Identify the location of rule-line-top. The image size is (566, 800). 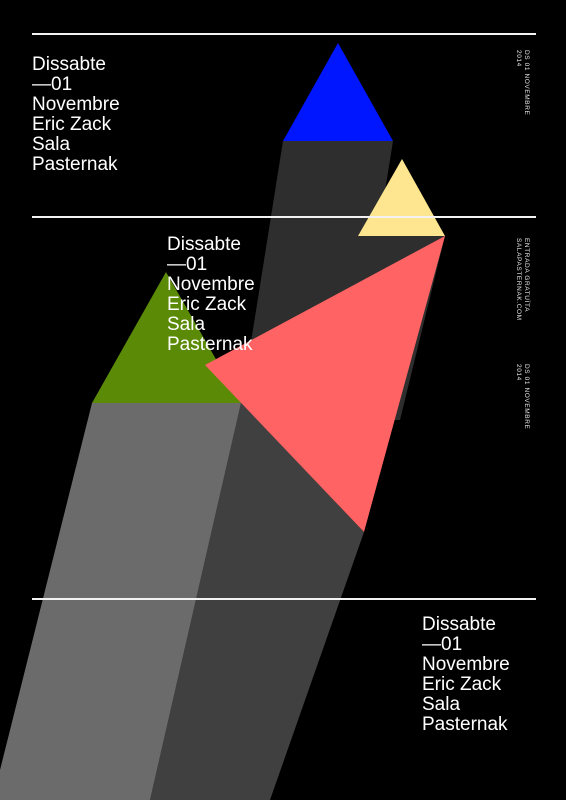
(284, 34).